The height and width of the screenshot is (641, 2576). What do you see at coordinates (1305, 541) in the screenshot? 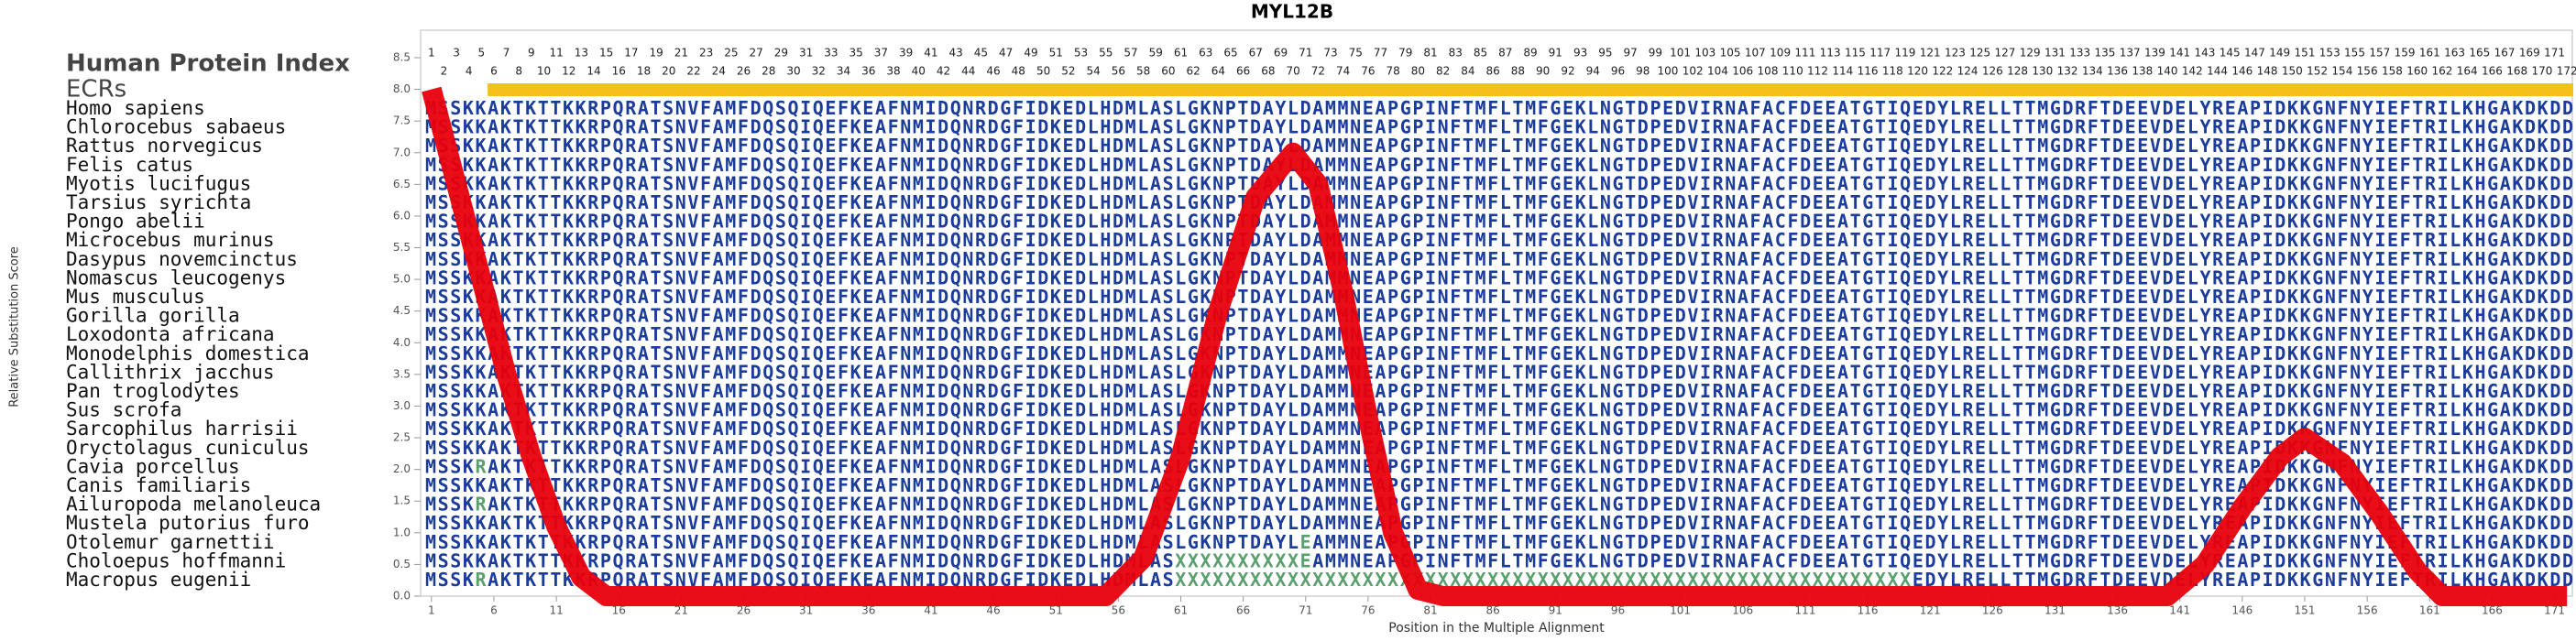
I see `sequence-run: E` at bounding box center [1305, 541].